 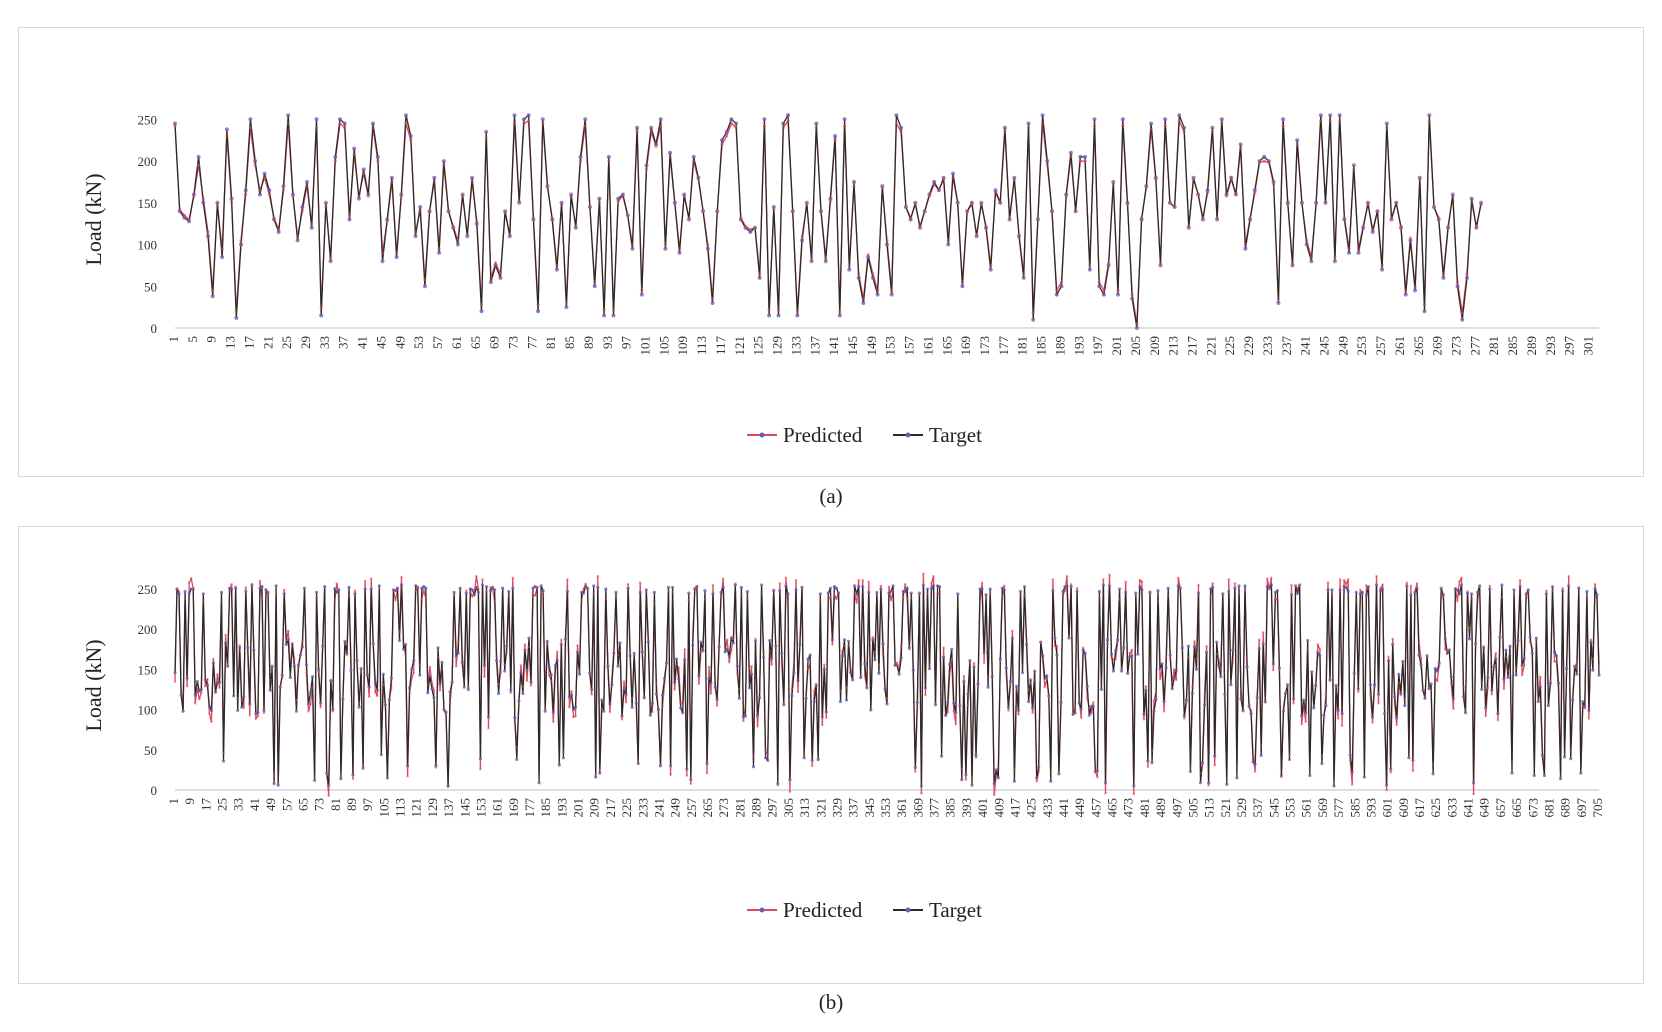 What do you see at coordinates (1581, 808) in the screenshot?
I see `x-tick-label: 697` at bounding box center [1581, 808].